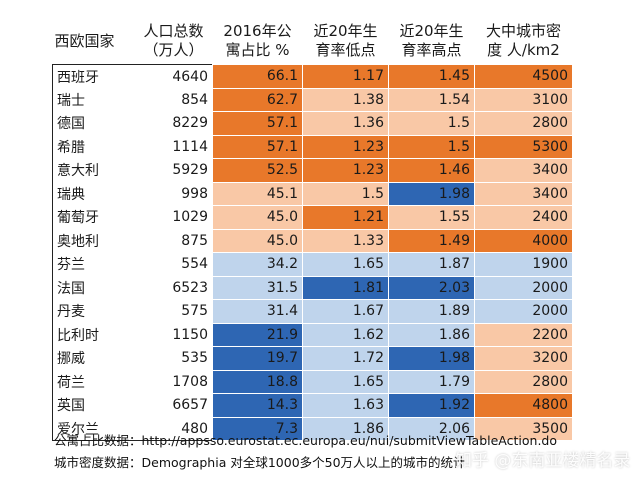  I want to click on apartment-share-cell: 52.5, so click(257, 170).